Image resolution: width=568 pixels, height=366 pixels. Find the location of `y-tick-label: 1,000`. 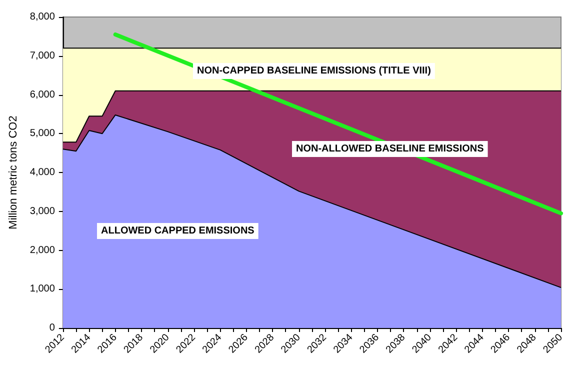

y-tick-label: 1,000 is located at coordinates (43, 289).